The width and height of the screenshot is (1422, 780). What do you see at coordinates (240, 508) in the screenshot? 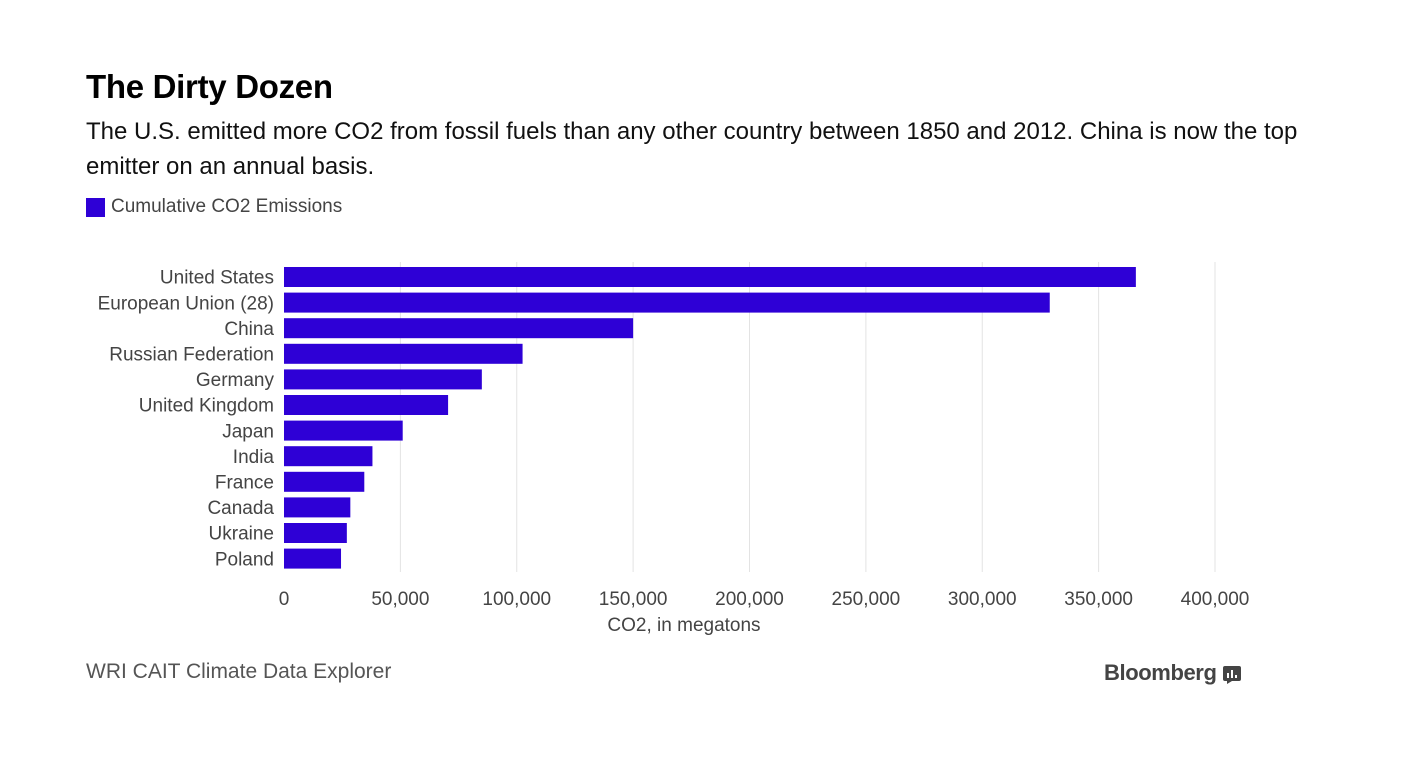
I see `category-label: Canada` at bounding box center [240, 508].